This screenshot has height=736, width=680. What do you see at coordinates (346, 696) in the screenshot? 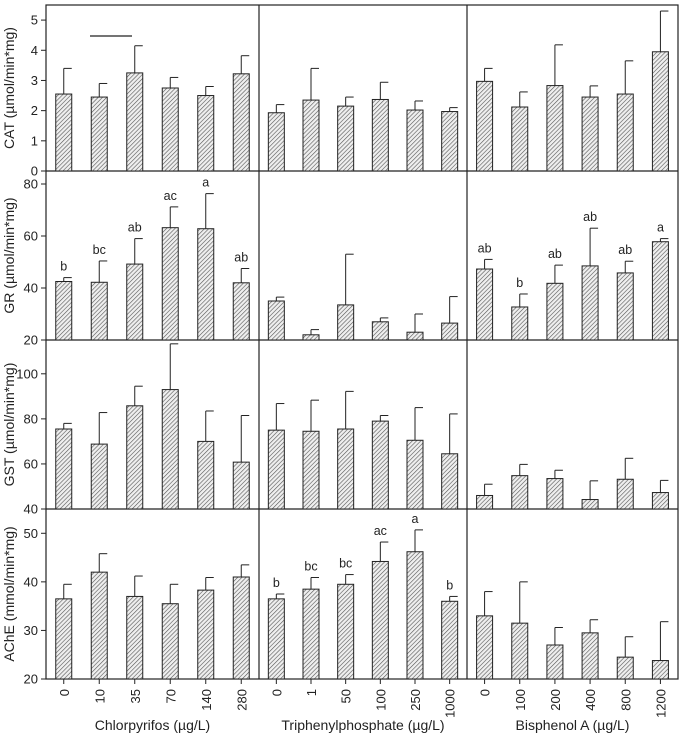
I see `x-tick-label: 50` at bounding box center [346, 696].